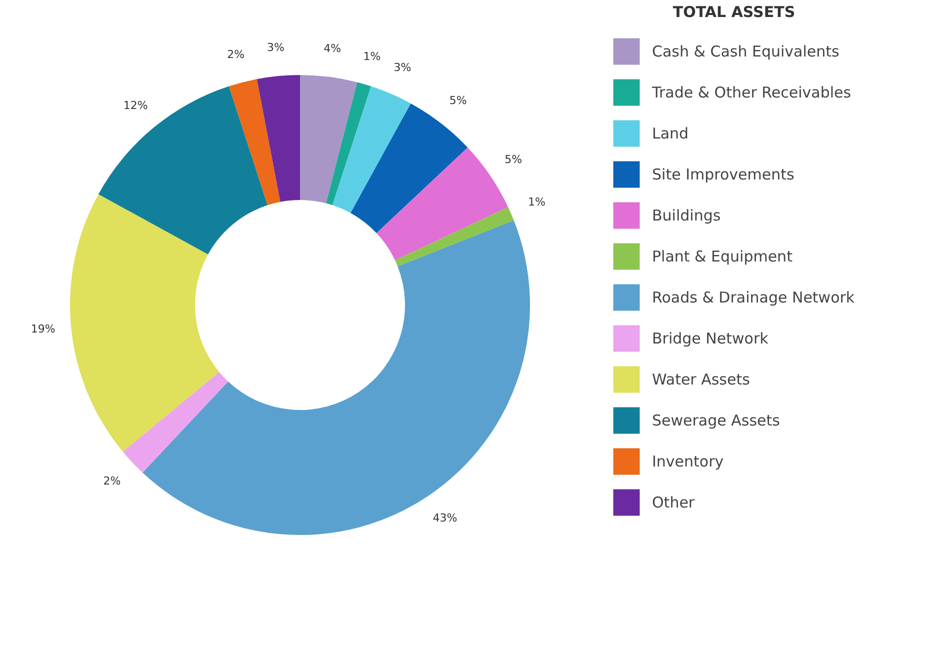  What do you see at coordinates (751, 93) in the screenshot?
I see `legend-label: Trade & Other Receivables` at bounding box center [751, 93].